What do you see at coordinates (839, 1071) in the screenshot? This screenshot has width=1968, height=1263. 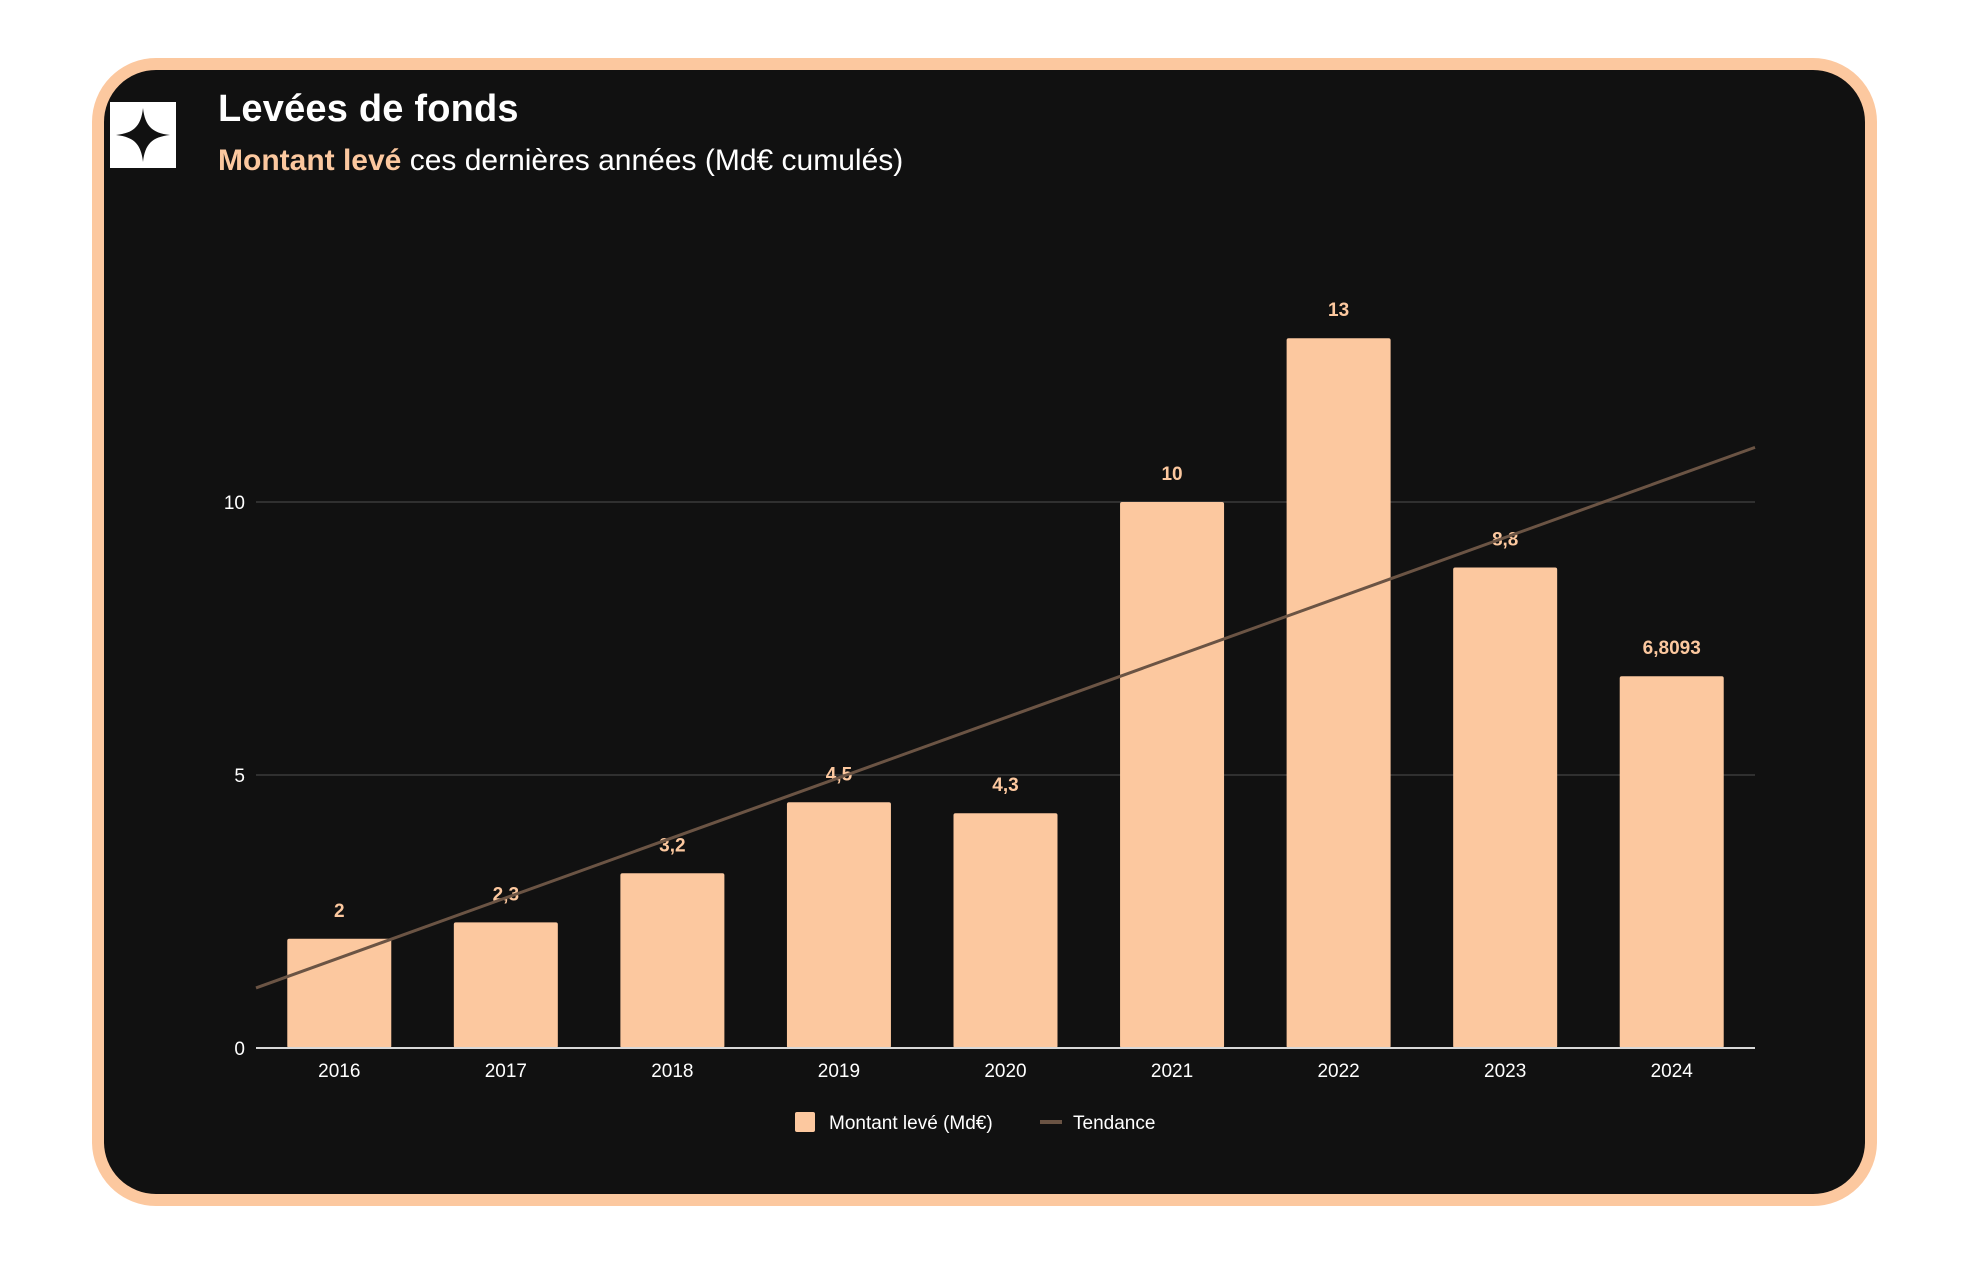 I see `x-tick-label: 2019` at bounding box center [839, 1071].